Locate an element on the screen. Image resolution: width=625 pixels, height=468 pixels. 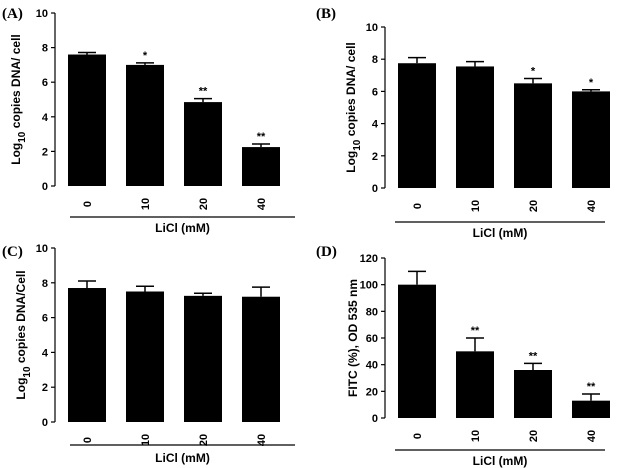
y-tick-label: 80 is located at coordinates (372, 312).